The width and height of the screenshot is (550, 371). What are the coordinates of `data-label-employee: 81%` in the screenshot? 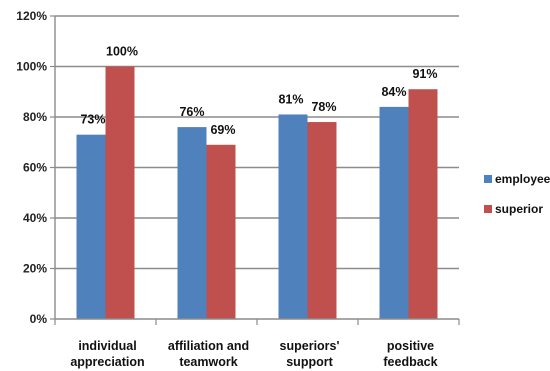 It's located at (290, 99).